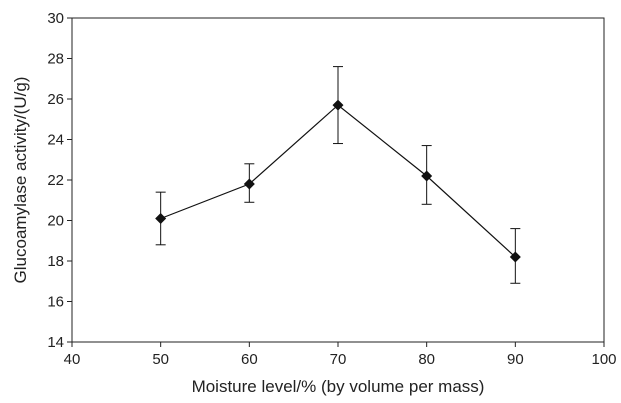  I want to click on y-tick-label: 24, so click(55, 140).